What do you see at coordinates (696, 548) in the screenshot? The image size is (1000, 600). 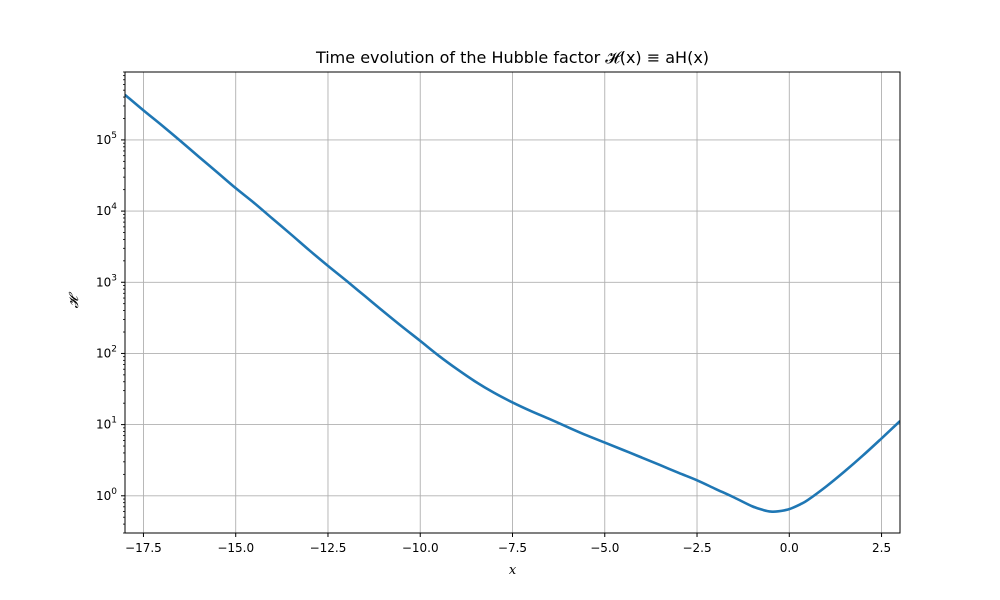 I see `x-tick-label: −2.5` at bounding box center [696, 548].